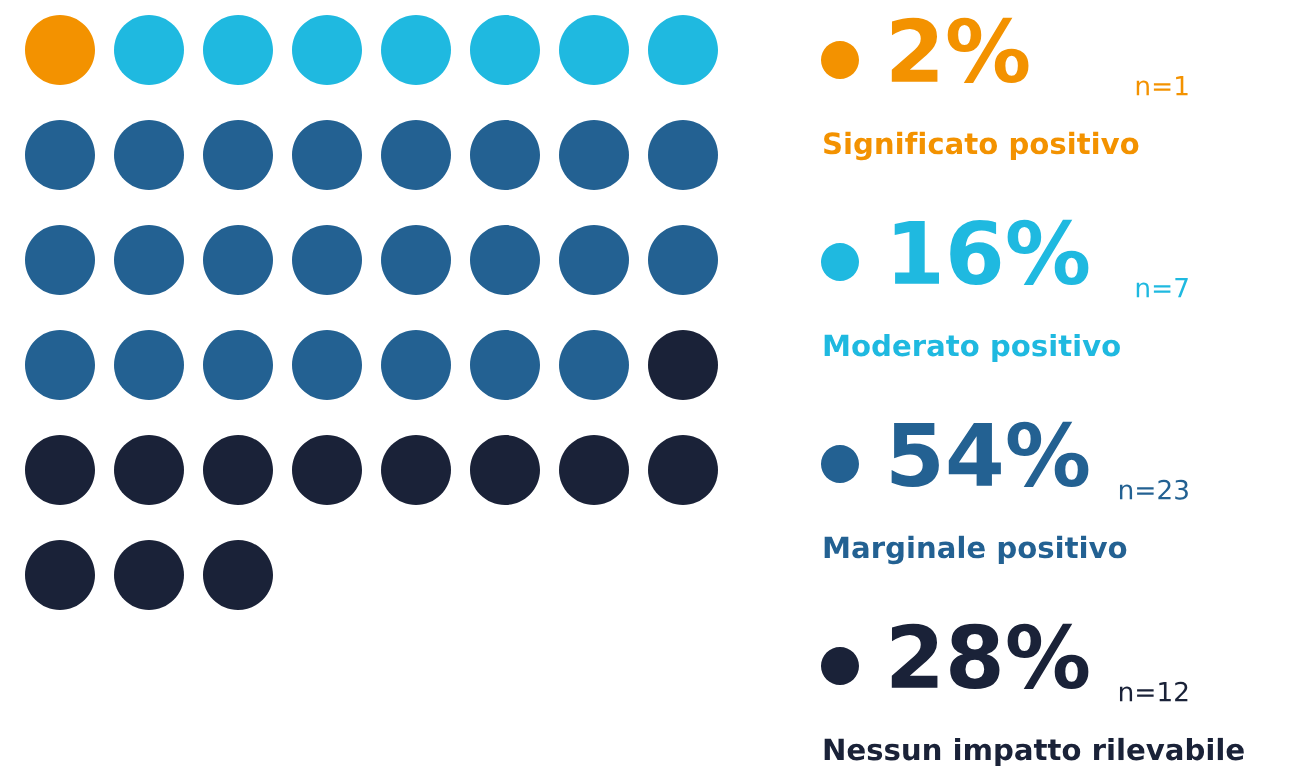 Image resolution: width=1316 pixels, height=769 pixels. What do you see at coordinates (990, 454) in the screenshot?
I see `text: 54%` at bounding box center [990, 454].